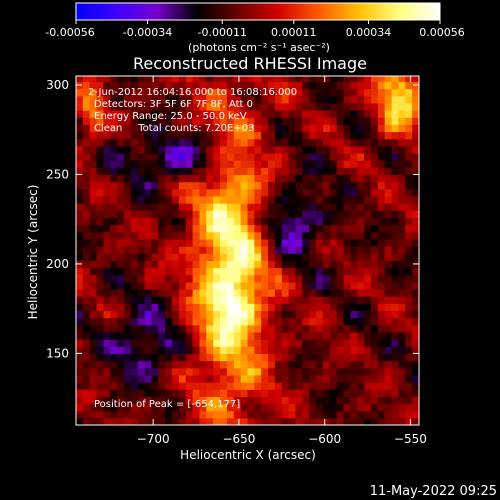 The width and height of the screenshot is (500, 500). What do you see at coordinates (369, 32) in the screenshot?
I see `colorbar-tick-label: 0.00034` at bounding box center [369, 32].